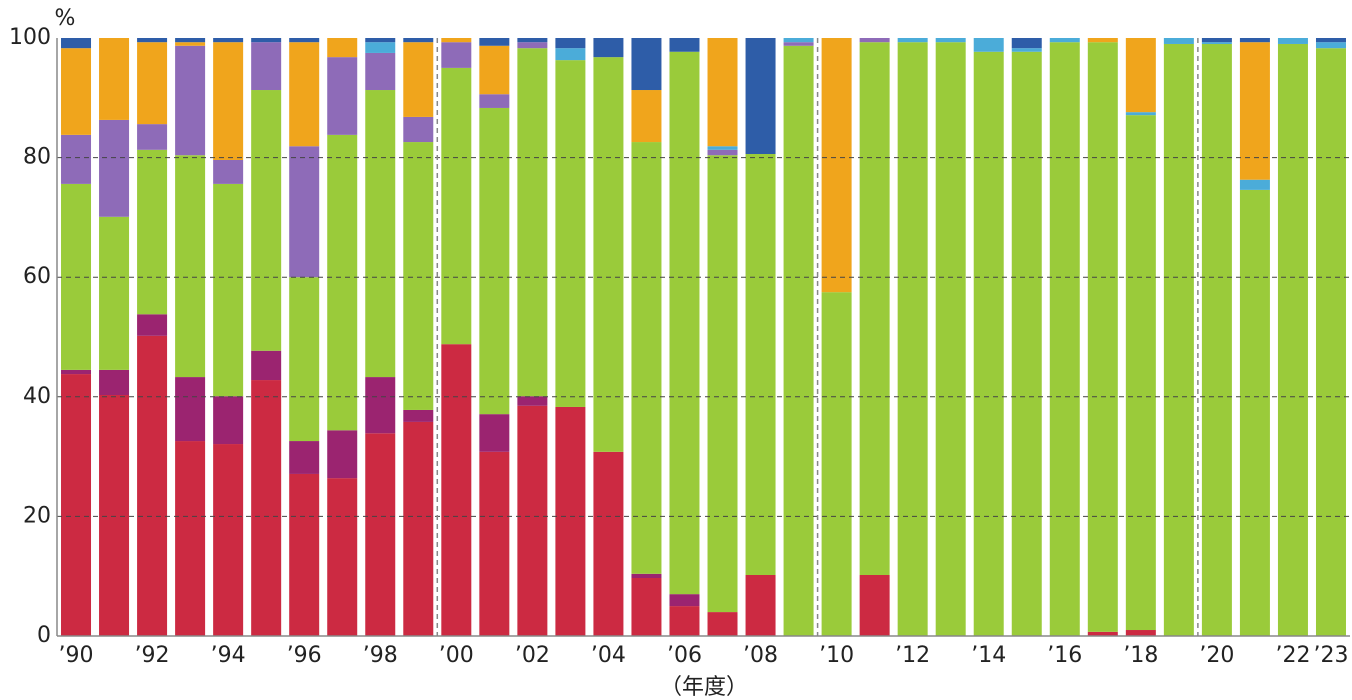 This screenshot has width=1352, height=700. What do you see at coordinates (304, 655) in the screenshot?
I see `x-tick-label: ’96` at bounding box center [304, 655].